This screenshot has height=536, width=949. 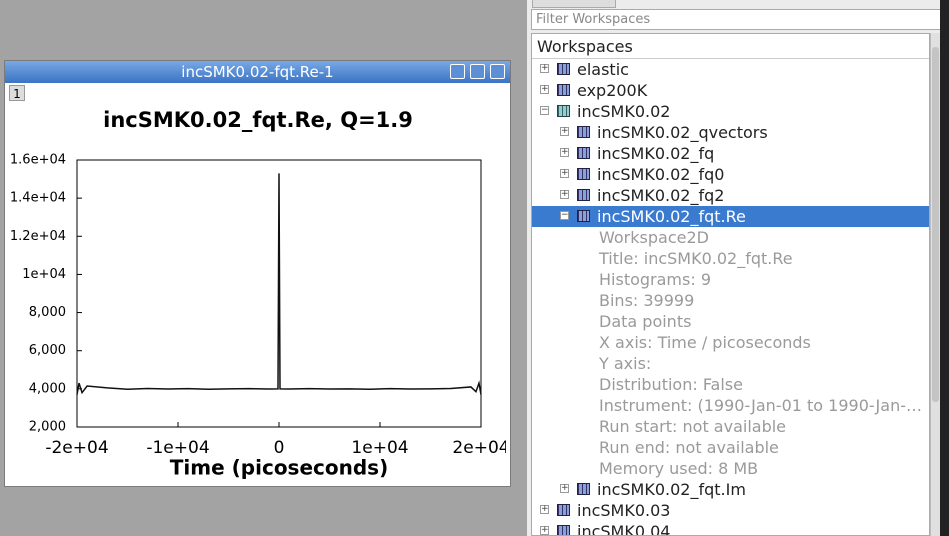 I want to click on workspace-label: exp200K, so click(x=612, y=90).